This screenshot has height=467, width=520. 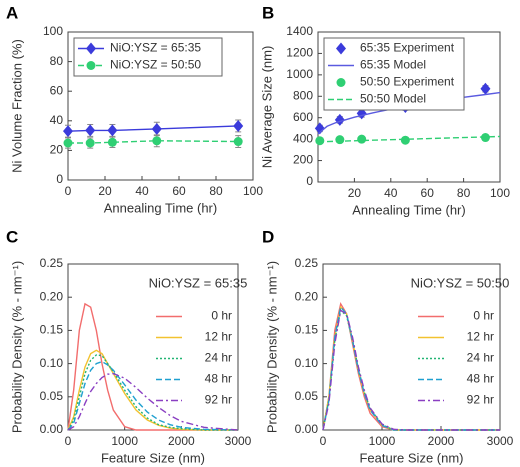 What do you see at coordinates (407, 48) in the screenshot?
I see `legend-label: 65:35 Experiment` at bounding box center [407, 48].